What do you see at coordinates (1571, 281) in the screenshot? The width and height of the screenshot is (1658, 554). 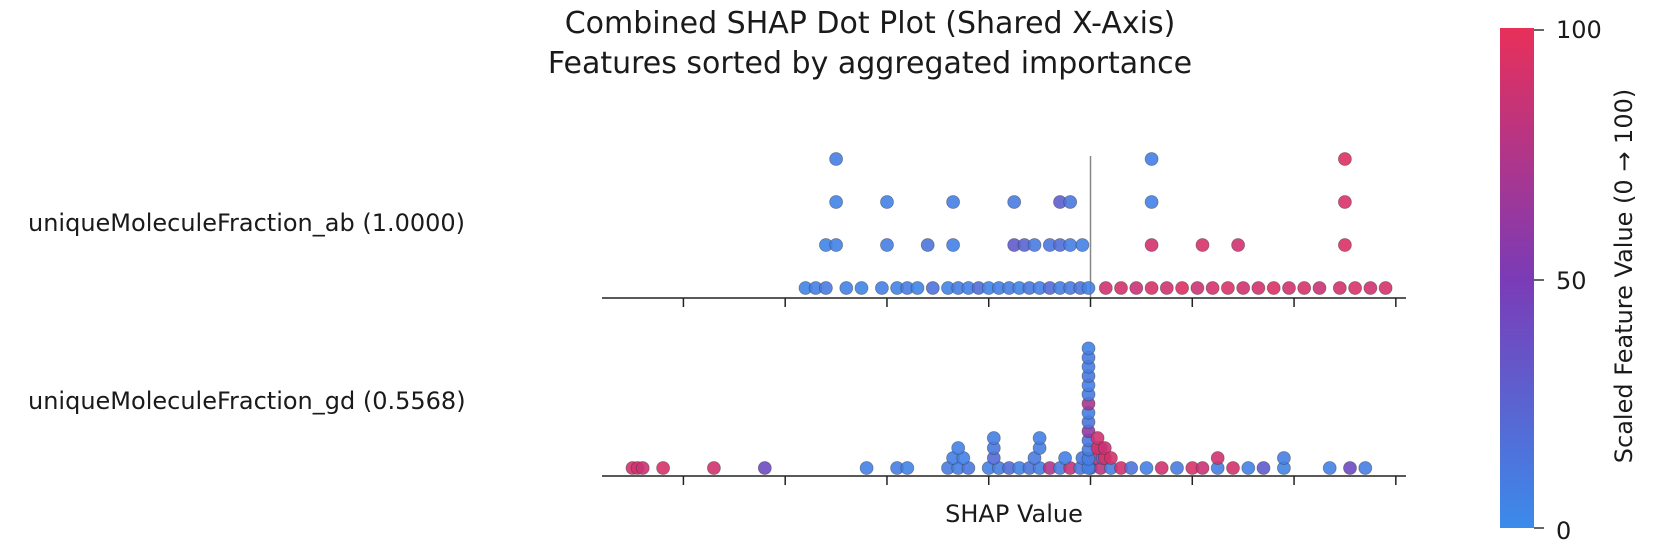 I see `colorbar-tick-label-50: 50` at bounding box center [1571, 281].